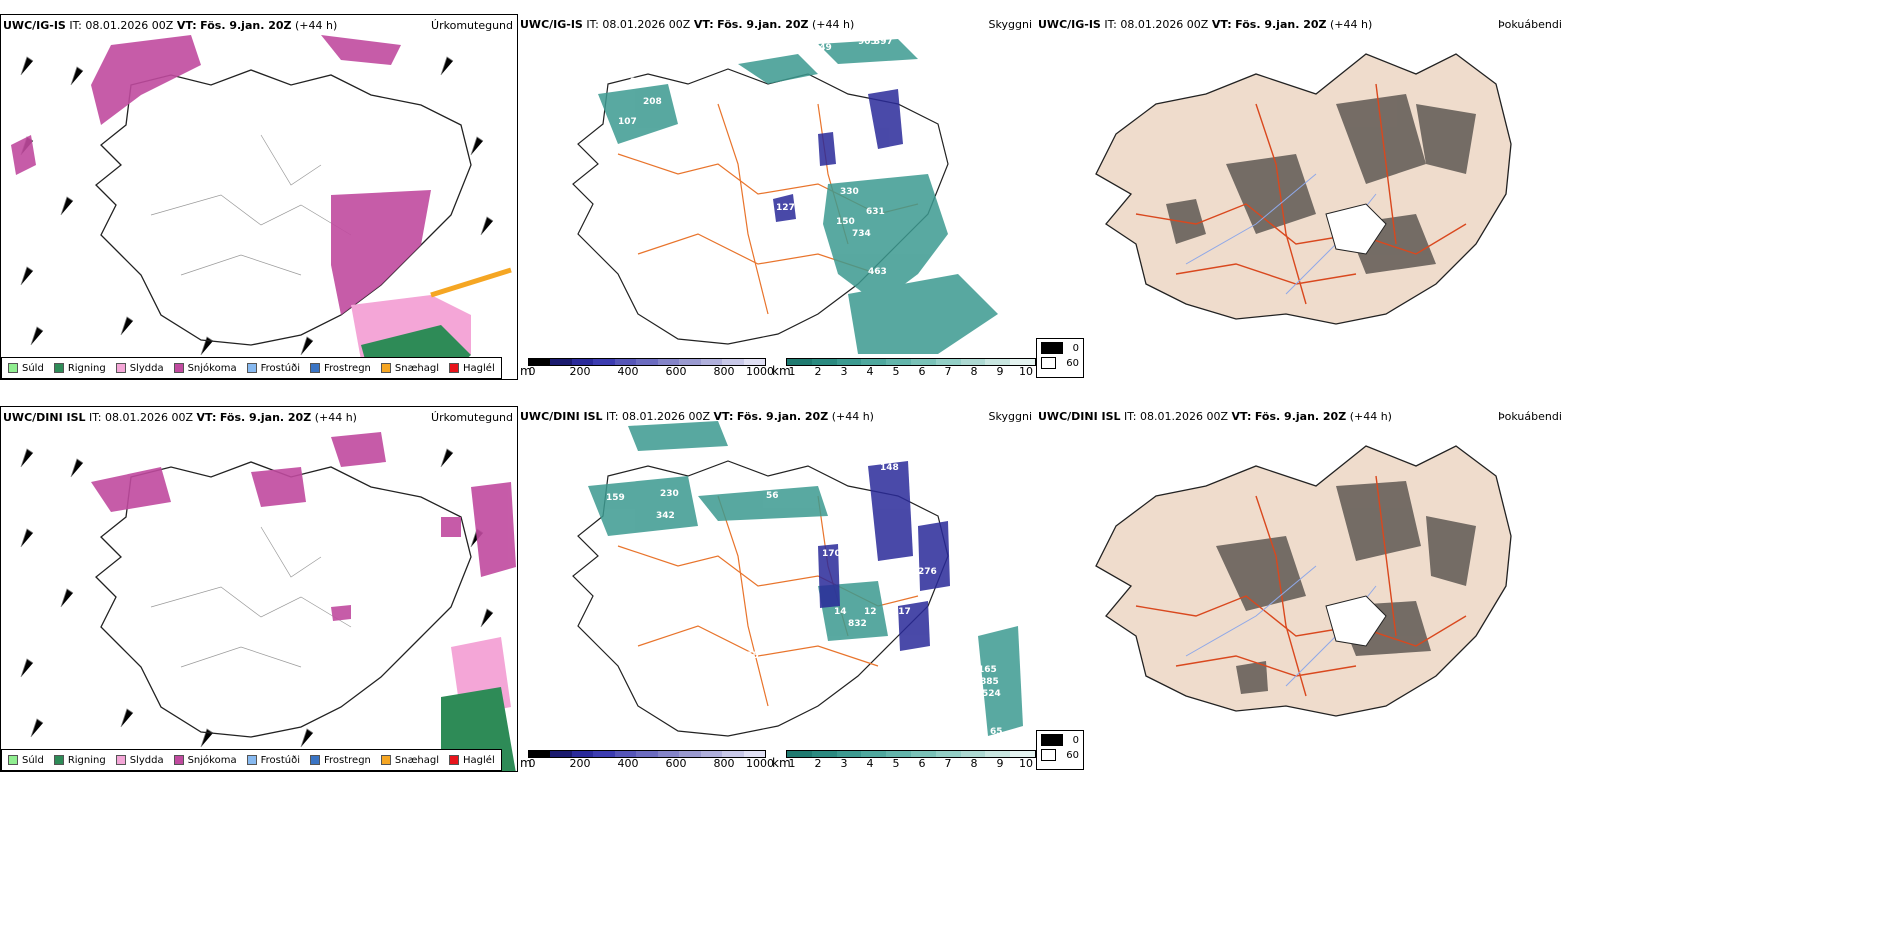  I want to click on snow-areas, so click(221, 175).